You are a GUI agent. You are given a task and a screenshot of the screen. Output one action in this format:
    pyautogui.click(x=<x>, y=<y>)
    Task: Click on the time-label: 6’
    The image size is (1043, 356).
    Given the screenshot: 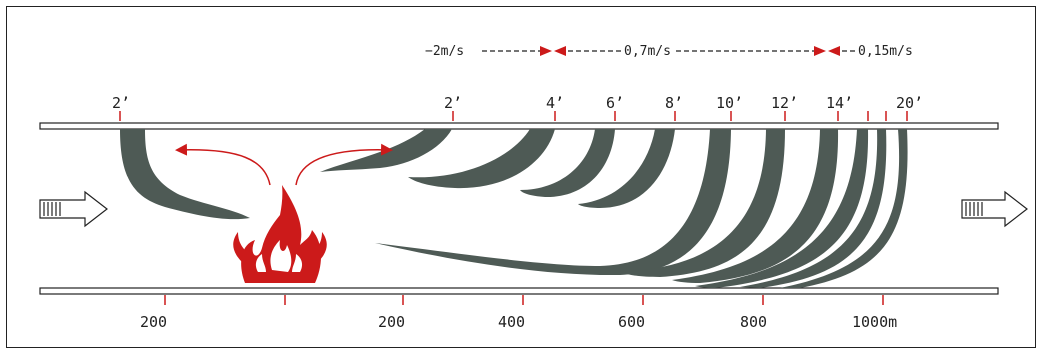 What is the action you would take?
    pyautogui.click(x=615, y=103)
    